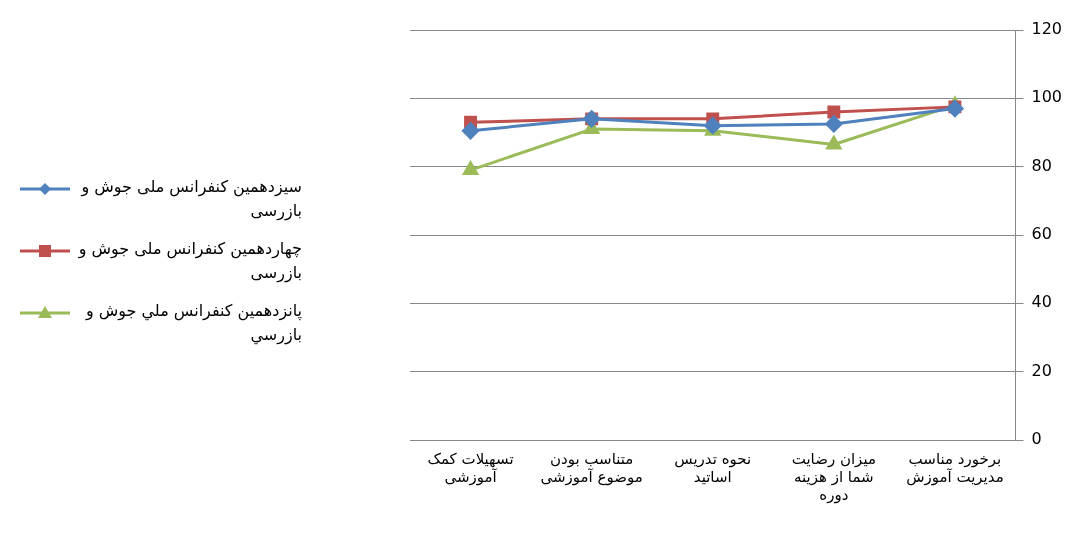 The height and width of the screenshot is (548, 1090). What do you see at coordinates (1041, 165) in the screenshot?
I see `y-tick-label: 80` at bounding box center [1041, 165].